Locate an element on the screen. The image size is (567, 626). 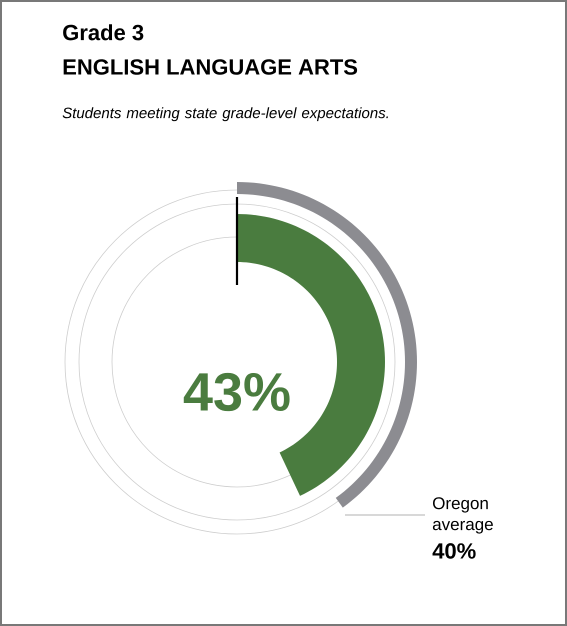
text: Grade 3 is located at coordinates (103, 32).